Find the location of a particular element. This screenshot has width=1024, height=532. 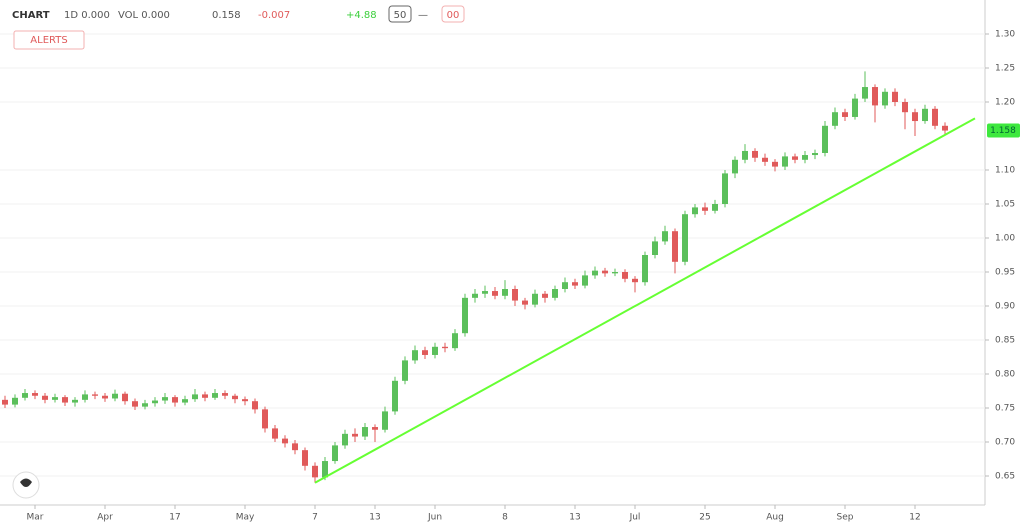

alert: ALERTS is located at coordinates (48, 40).